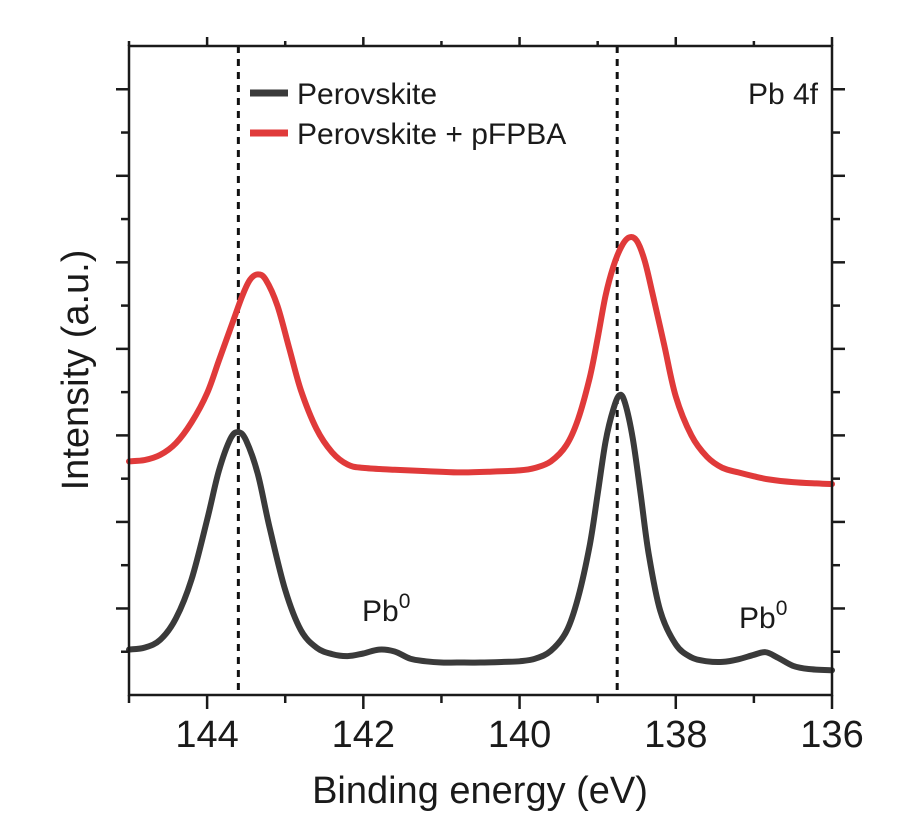 The height and width of the screenshot is (821, 898). What do you see at coordinates (480, 791) in the screenshot?
I see `x-axis-label: Binding energy (eV)` at bounding box center [480, 791].